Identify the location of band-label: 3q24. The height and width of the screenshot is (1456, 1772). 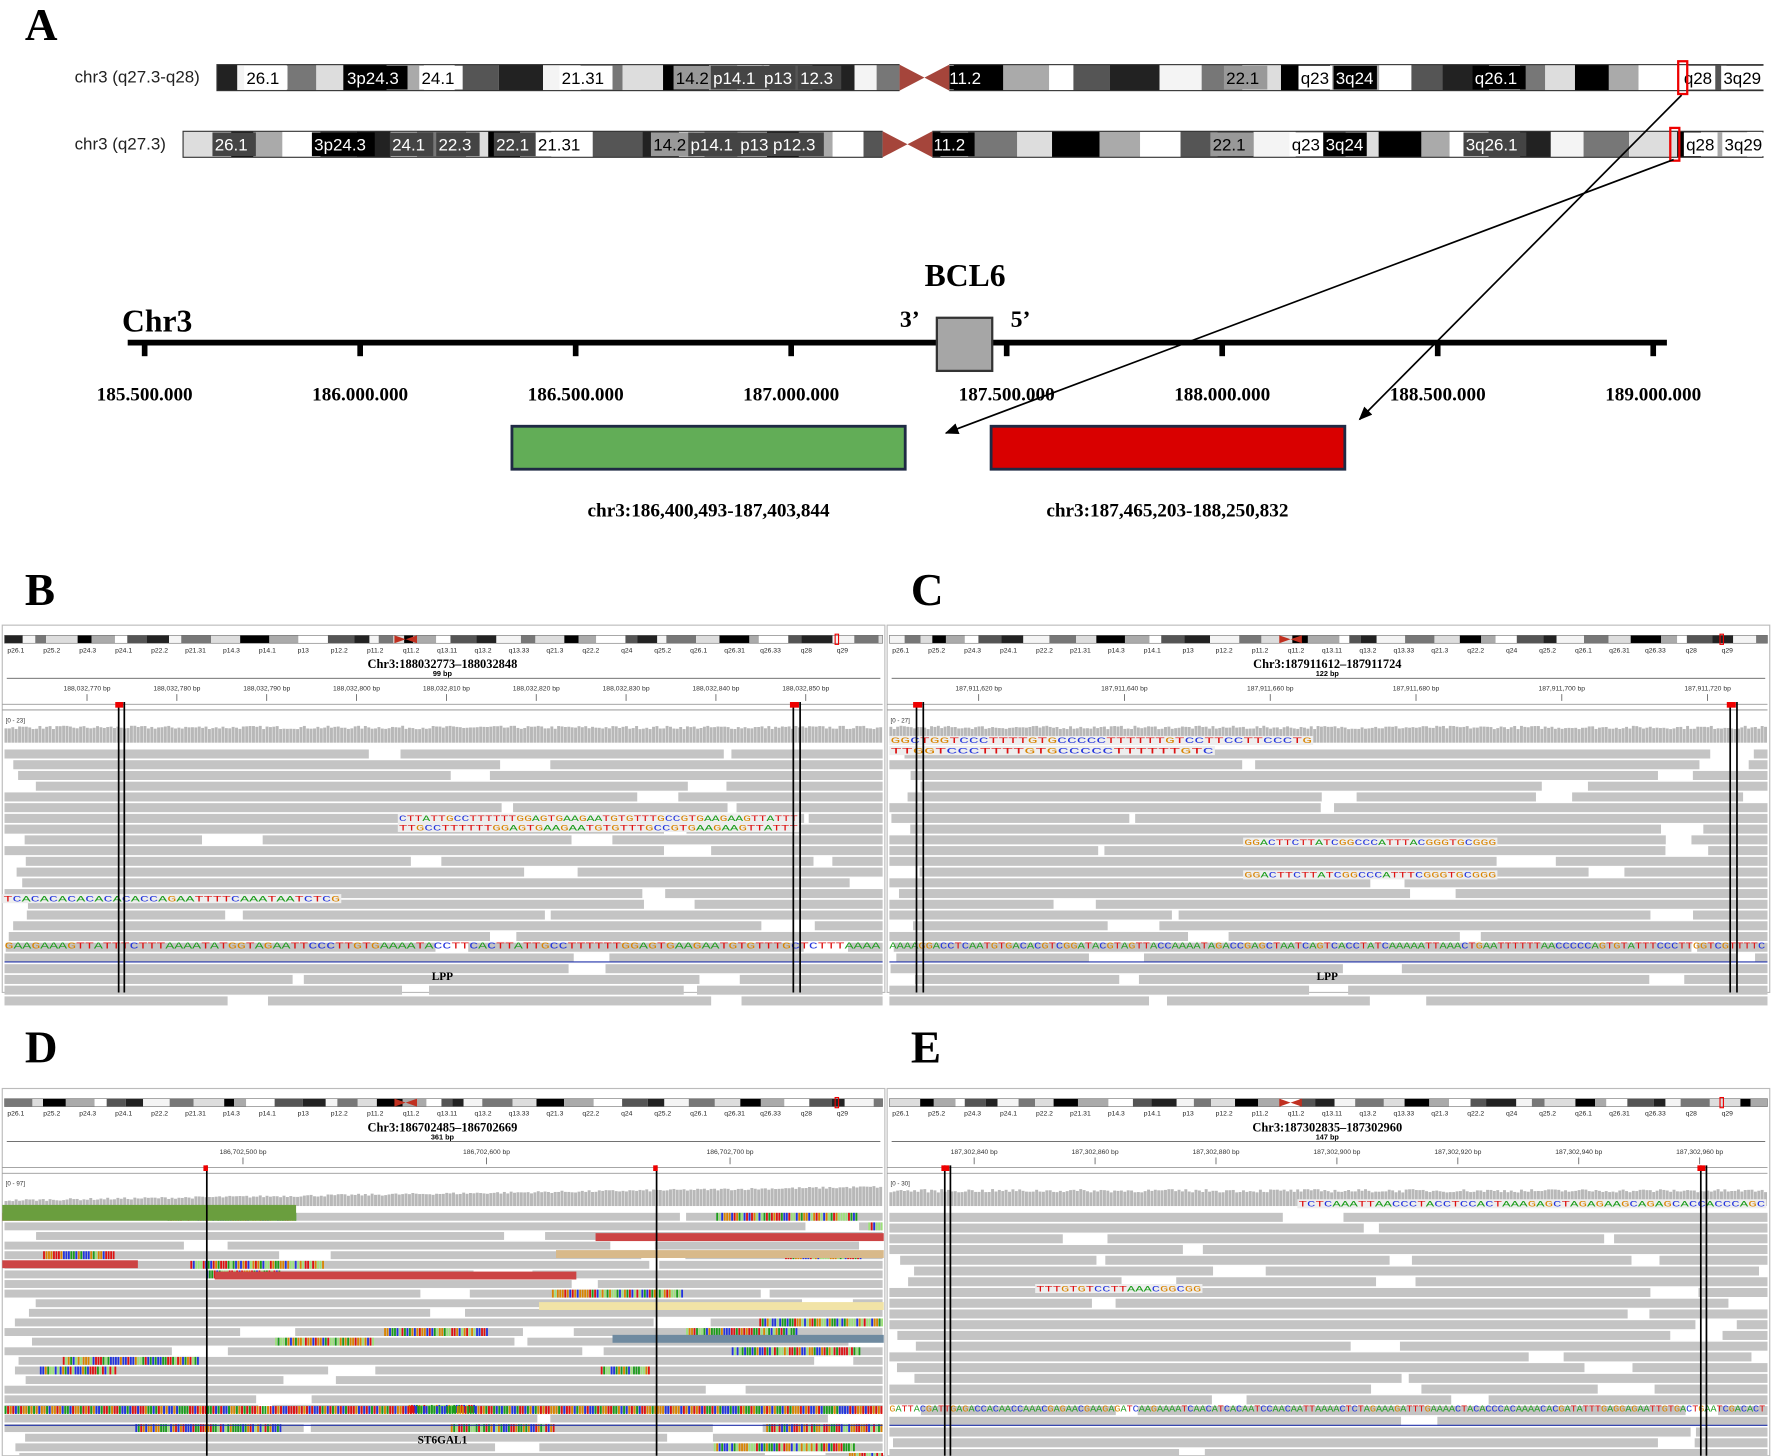
(1355, 78).